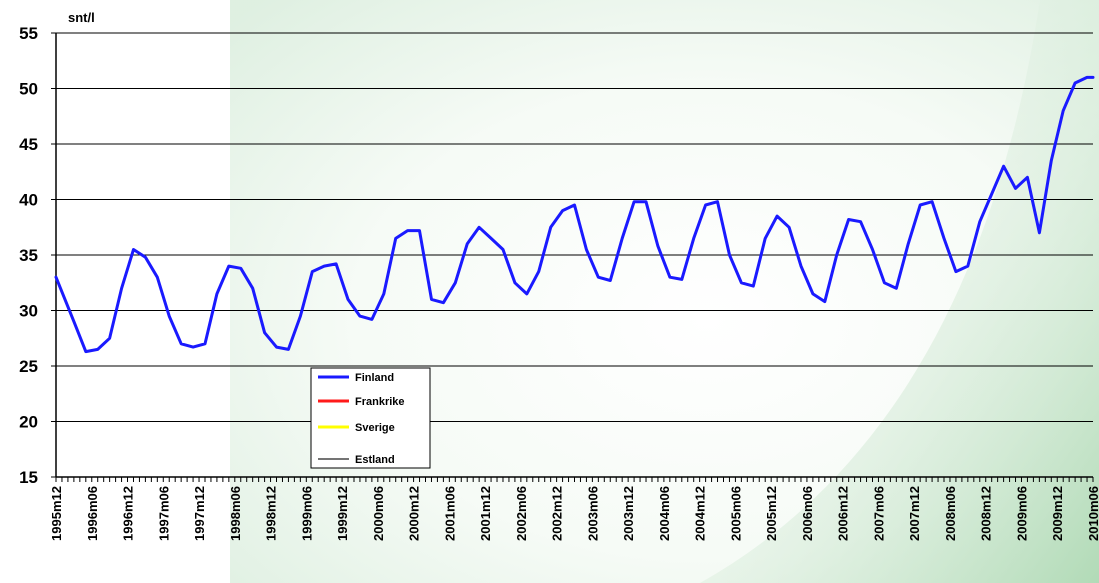 The image size is (1099, 583). I want to click on x-tick-label: 1995m12, so click(56, 513).